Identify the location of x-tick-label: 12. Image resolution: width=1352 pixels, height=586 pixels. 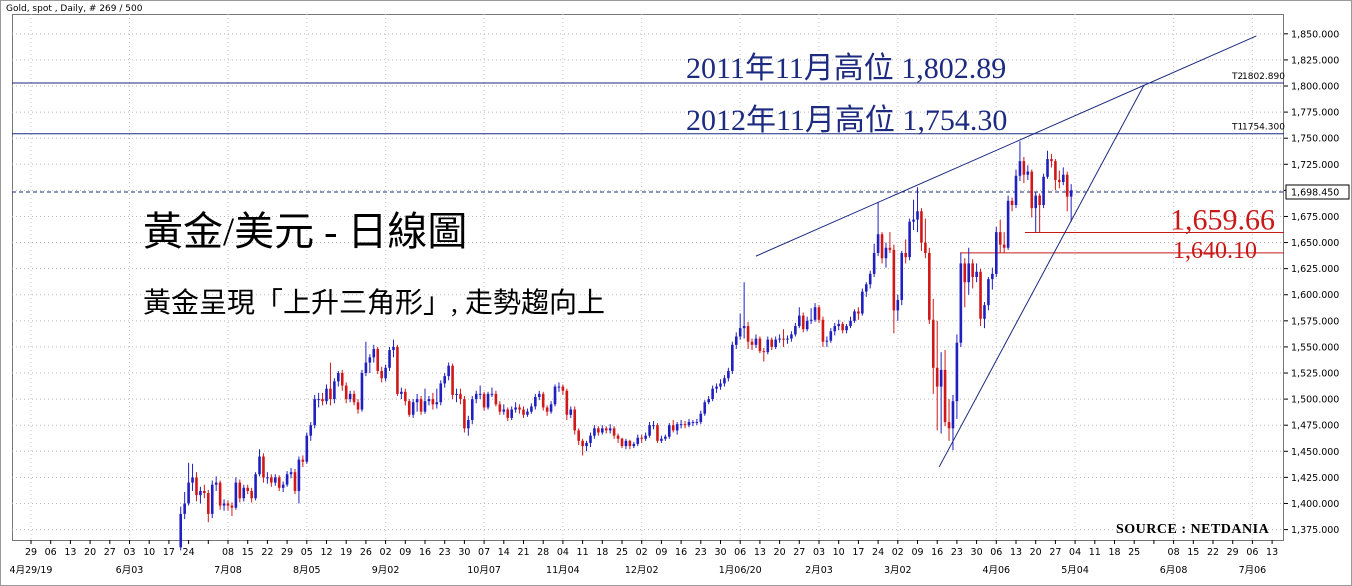
(326, 552).